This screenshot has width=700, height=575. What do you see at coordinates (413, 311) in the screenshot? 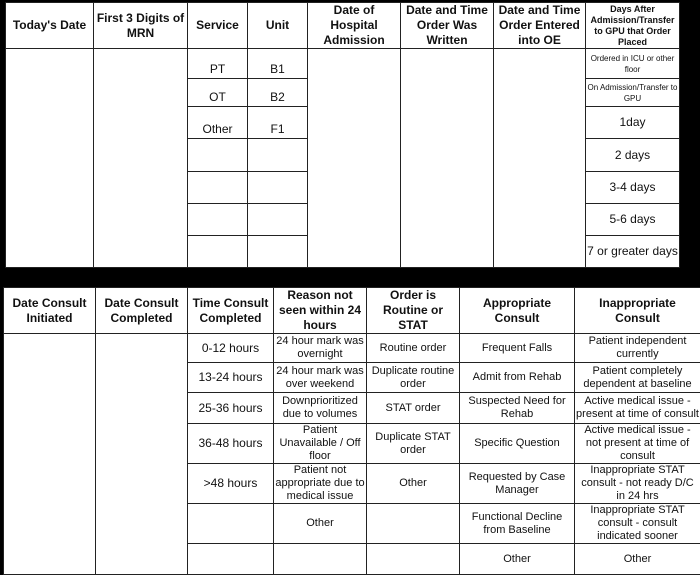
I see `header-order-type: Order is Routine or STAT` at bounding box center [413, 311].